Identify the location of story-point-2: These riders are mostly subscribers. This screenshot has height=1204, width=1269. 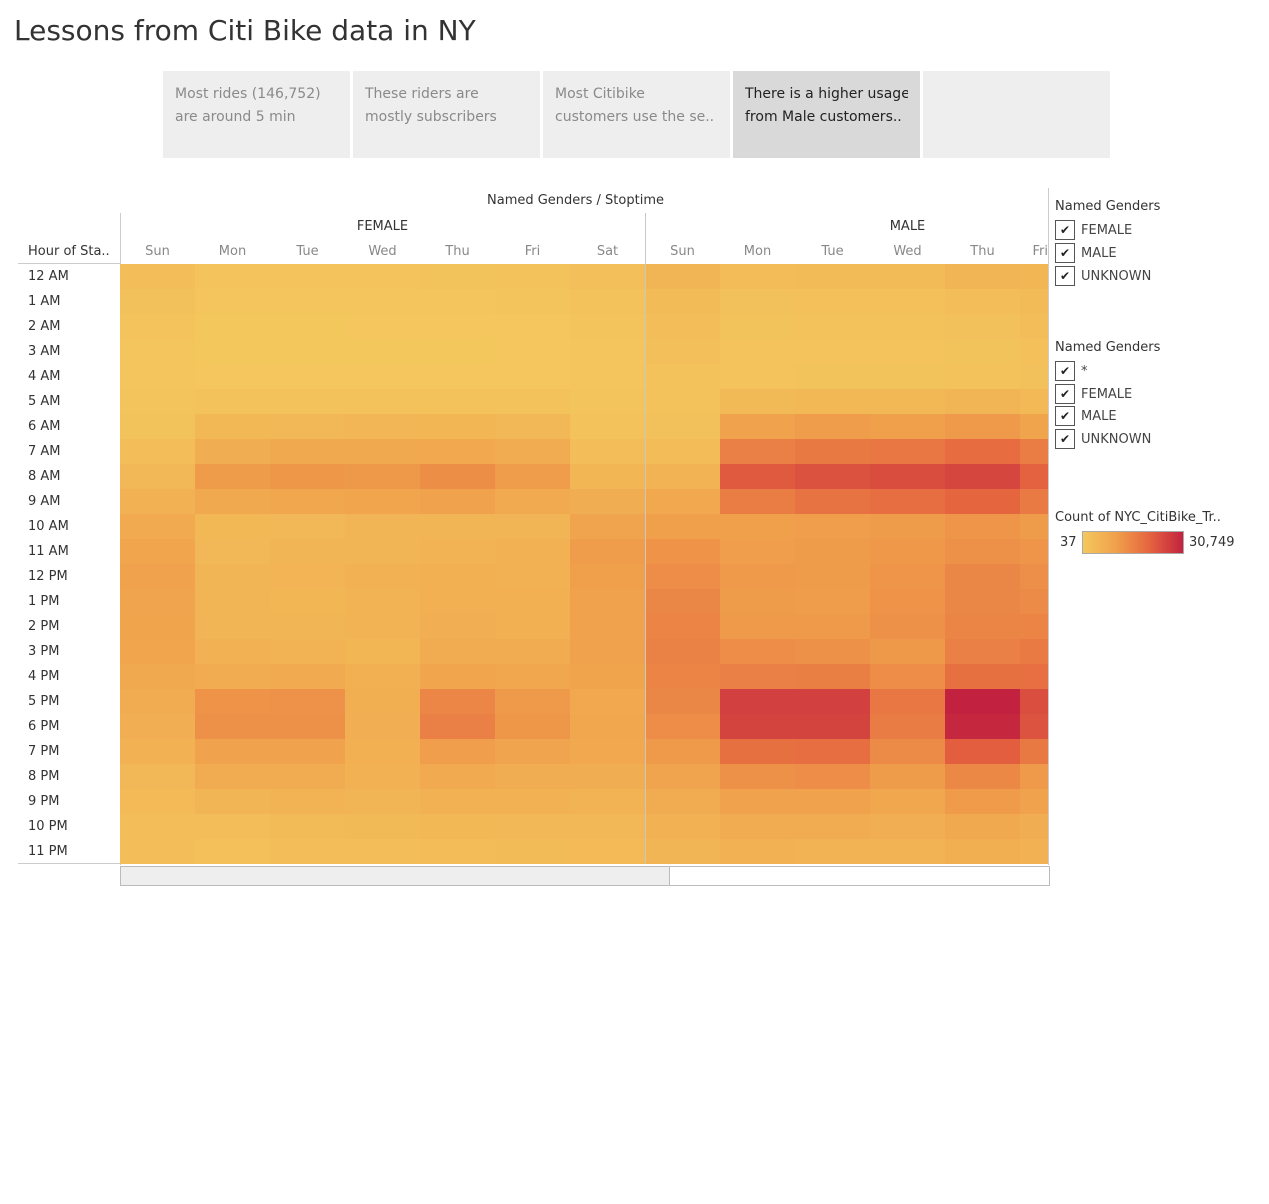
(446, 114).